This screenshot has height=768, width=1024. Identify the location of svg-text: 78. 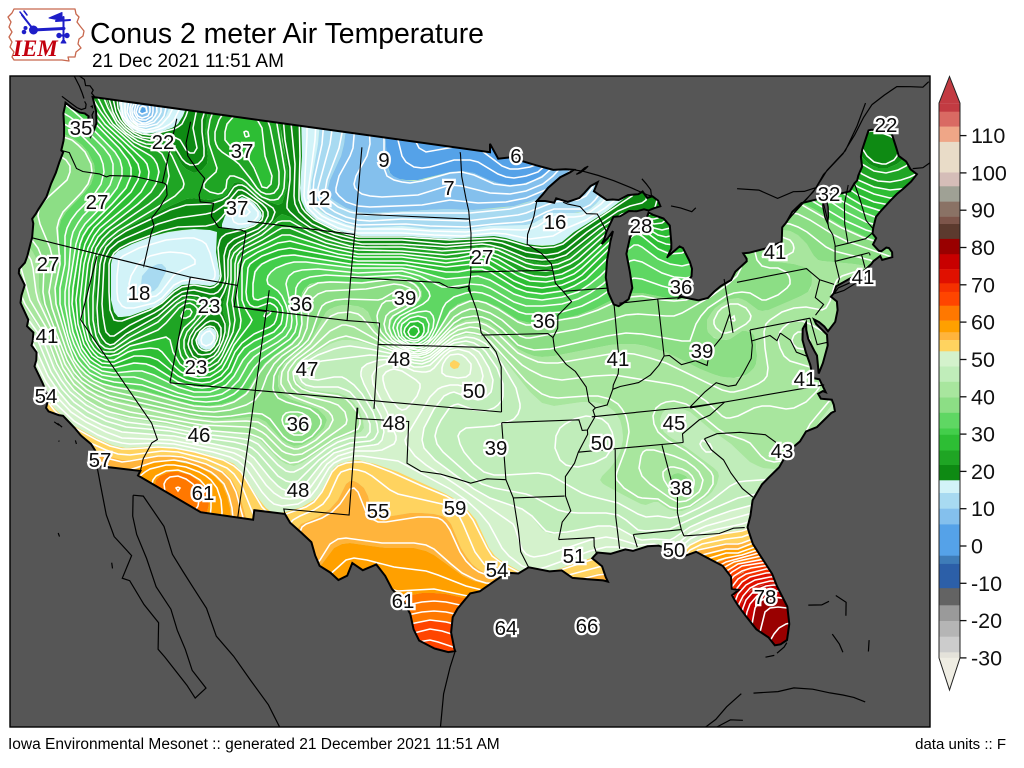
(765, 597).